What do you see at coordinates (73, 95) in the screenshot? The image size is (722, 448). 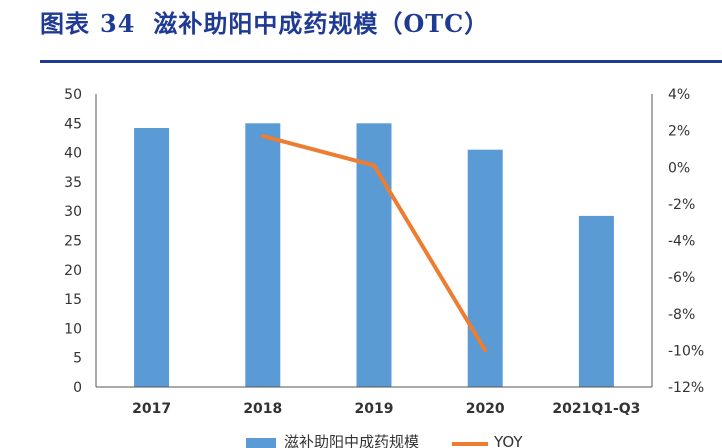 I see `y-left-tick-label: 50` at bounding box center [73, 95].